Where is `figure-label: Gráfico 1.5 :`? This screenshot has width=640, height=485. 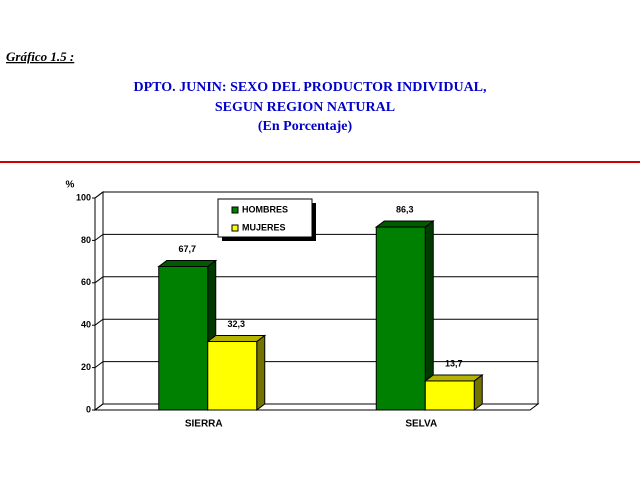
figure-label: Gráfico 1.5 : is located at coordinates (40, 56).